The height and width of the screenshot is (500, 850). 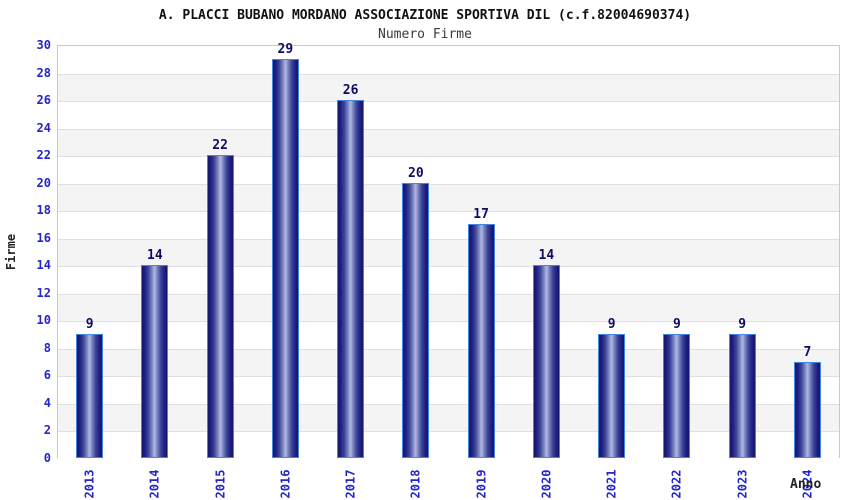 What do you see at coordinates (806, 484) in the screenshot?
I see `x-axis-title: Anno` at bounding box center [806, 484].